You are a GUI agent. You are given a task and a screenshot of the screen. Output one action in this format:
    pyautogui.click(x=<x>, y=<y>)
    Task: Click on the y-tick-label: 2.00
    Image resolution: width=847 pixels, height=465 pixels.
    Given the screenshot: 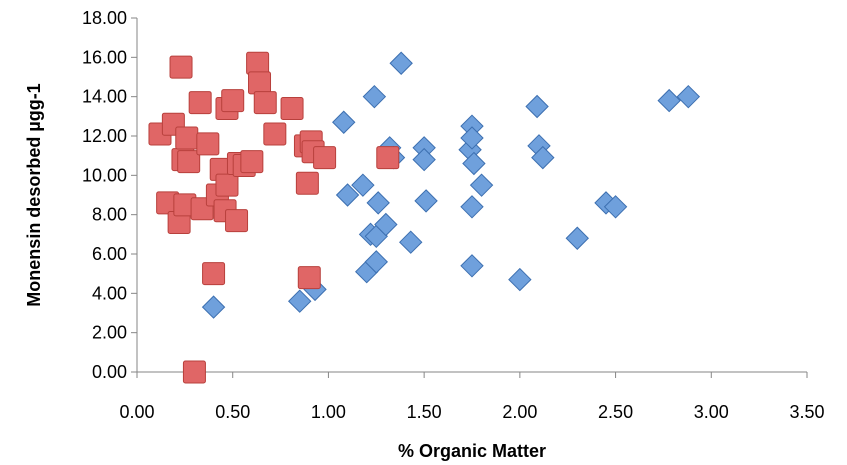 What is the action you would take?
    pyautogui.click(x=109, y=333)
    